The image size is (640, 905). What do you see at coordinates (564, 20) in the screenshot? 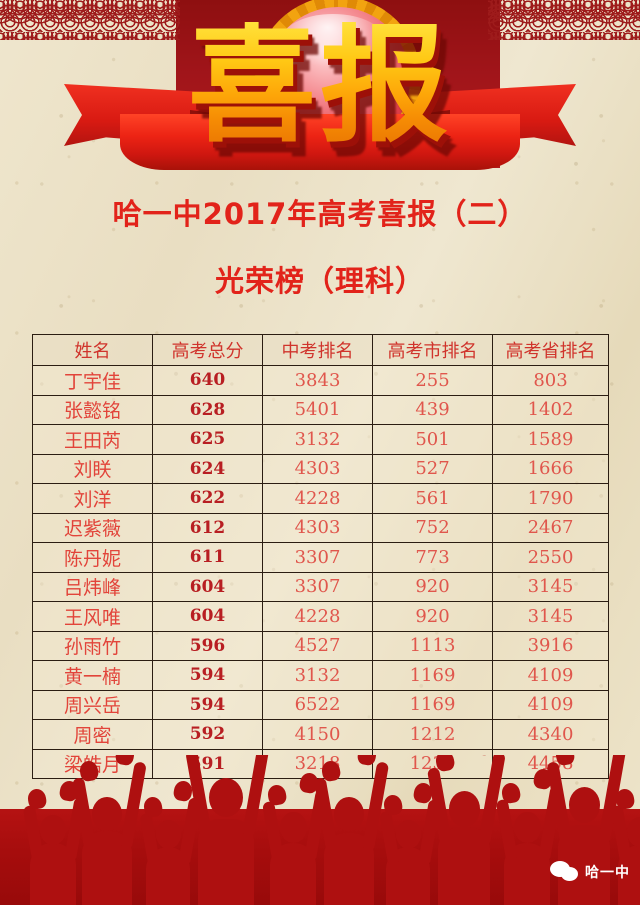
I see `wave-pattern-right` at bounding box center [564, 20].